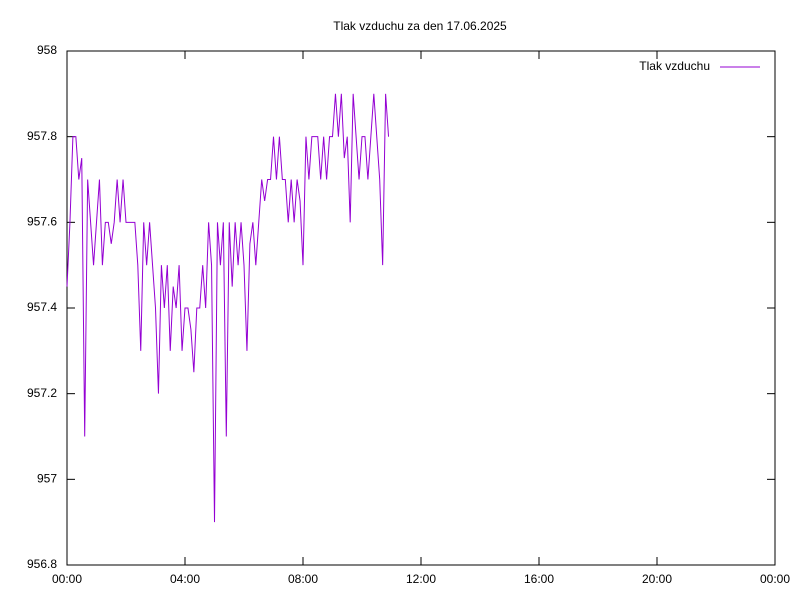 This screenshot has height=600, width=800. What do you see at coordinates (303, 579) in the screenshot?
I see `x-tick-label: 08:00` at bounding box center [303, 579].